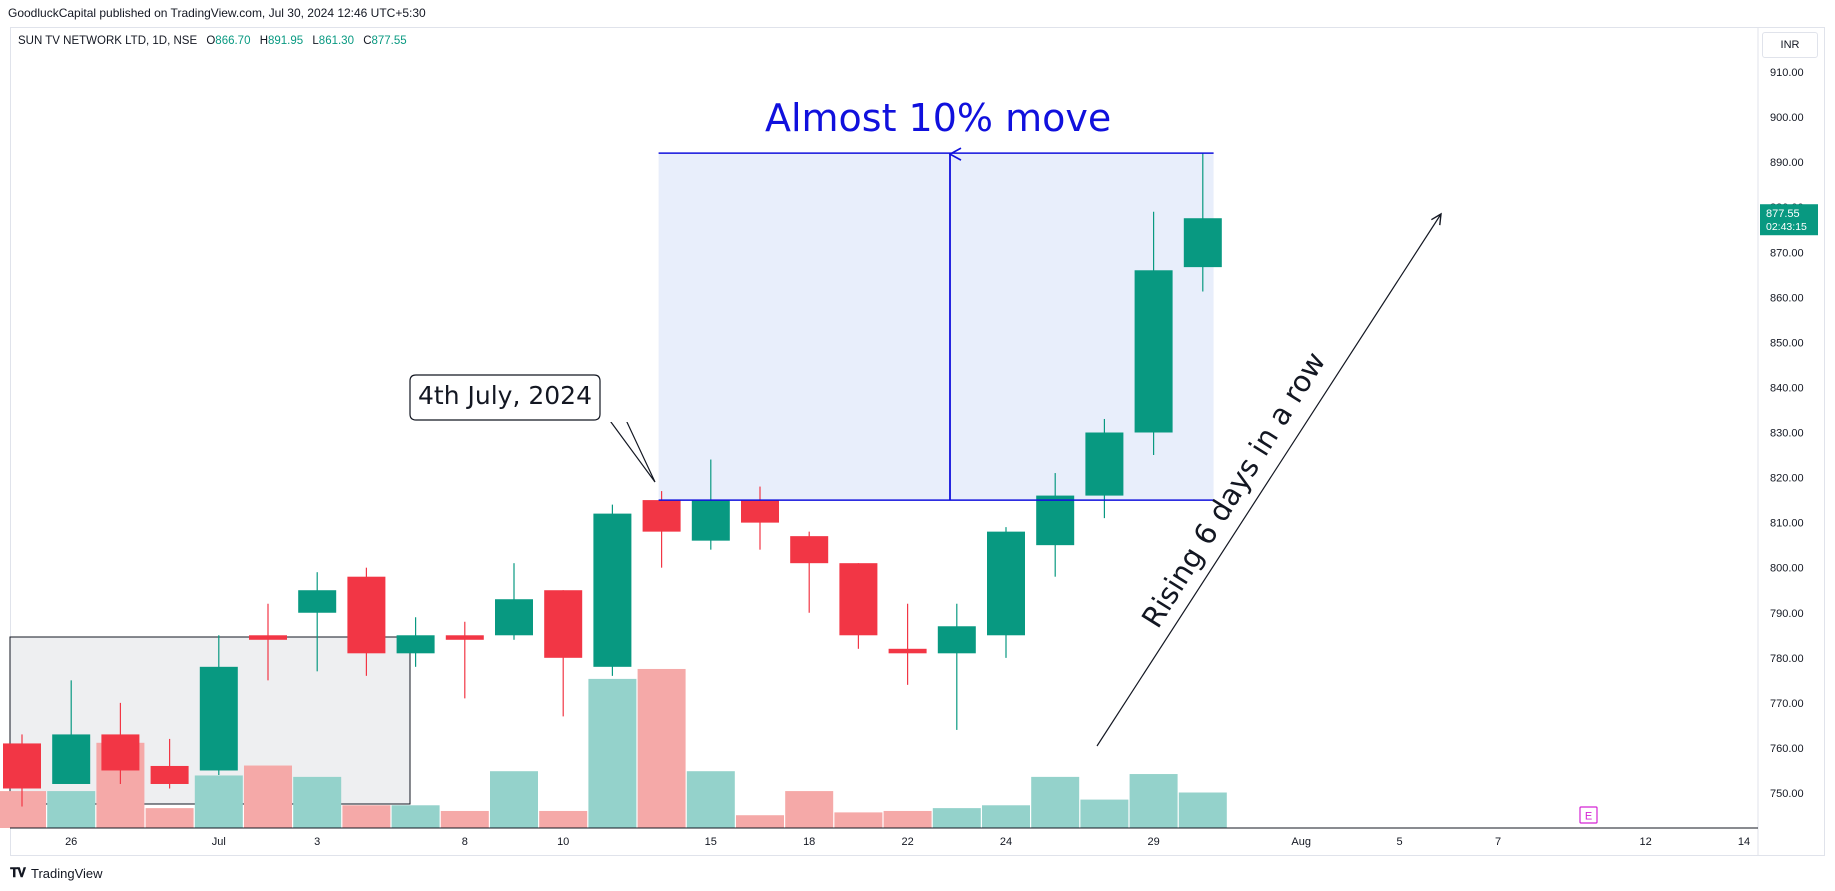 The image size is (1835, 891). Describe the element at coordinates (1787, 569) in the screenshot. I see `price-tick-label: 800.00` at that location.